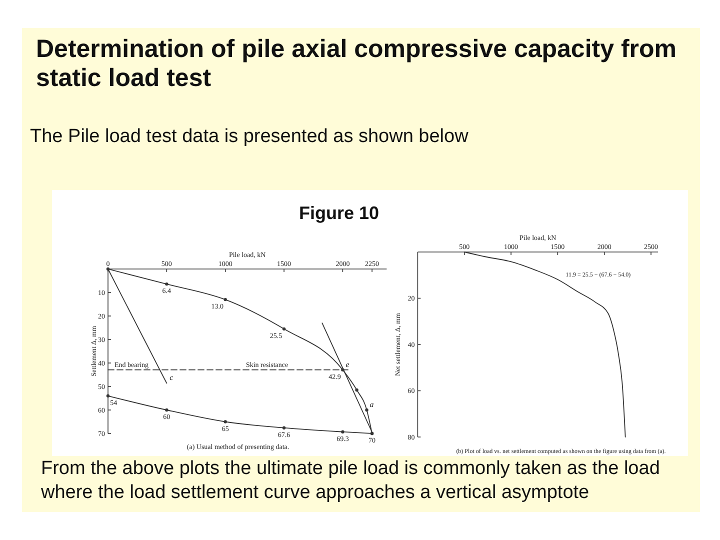  Describe the element at coordinates (250, 137) in the screenshot. I see `chart-subtitle: The Pile load test data is presented as shown below` at that location.